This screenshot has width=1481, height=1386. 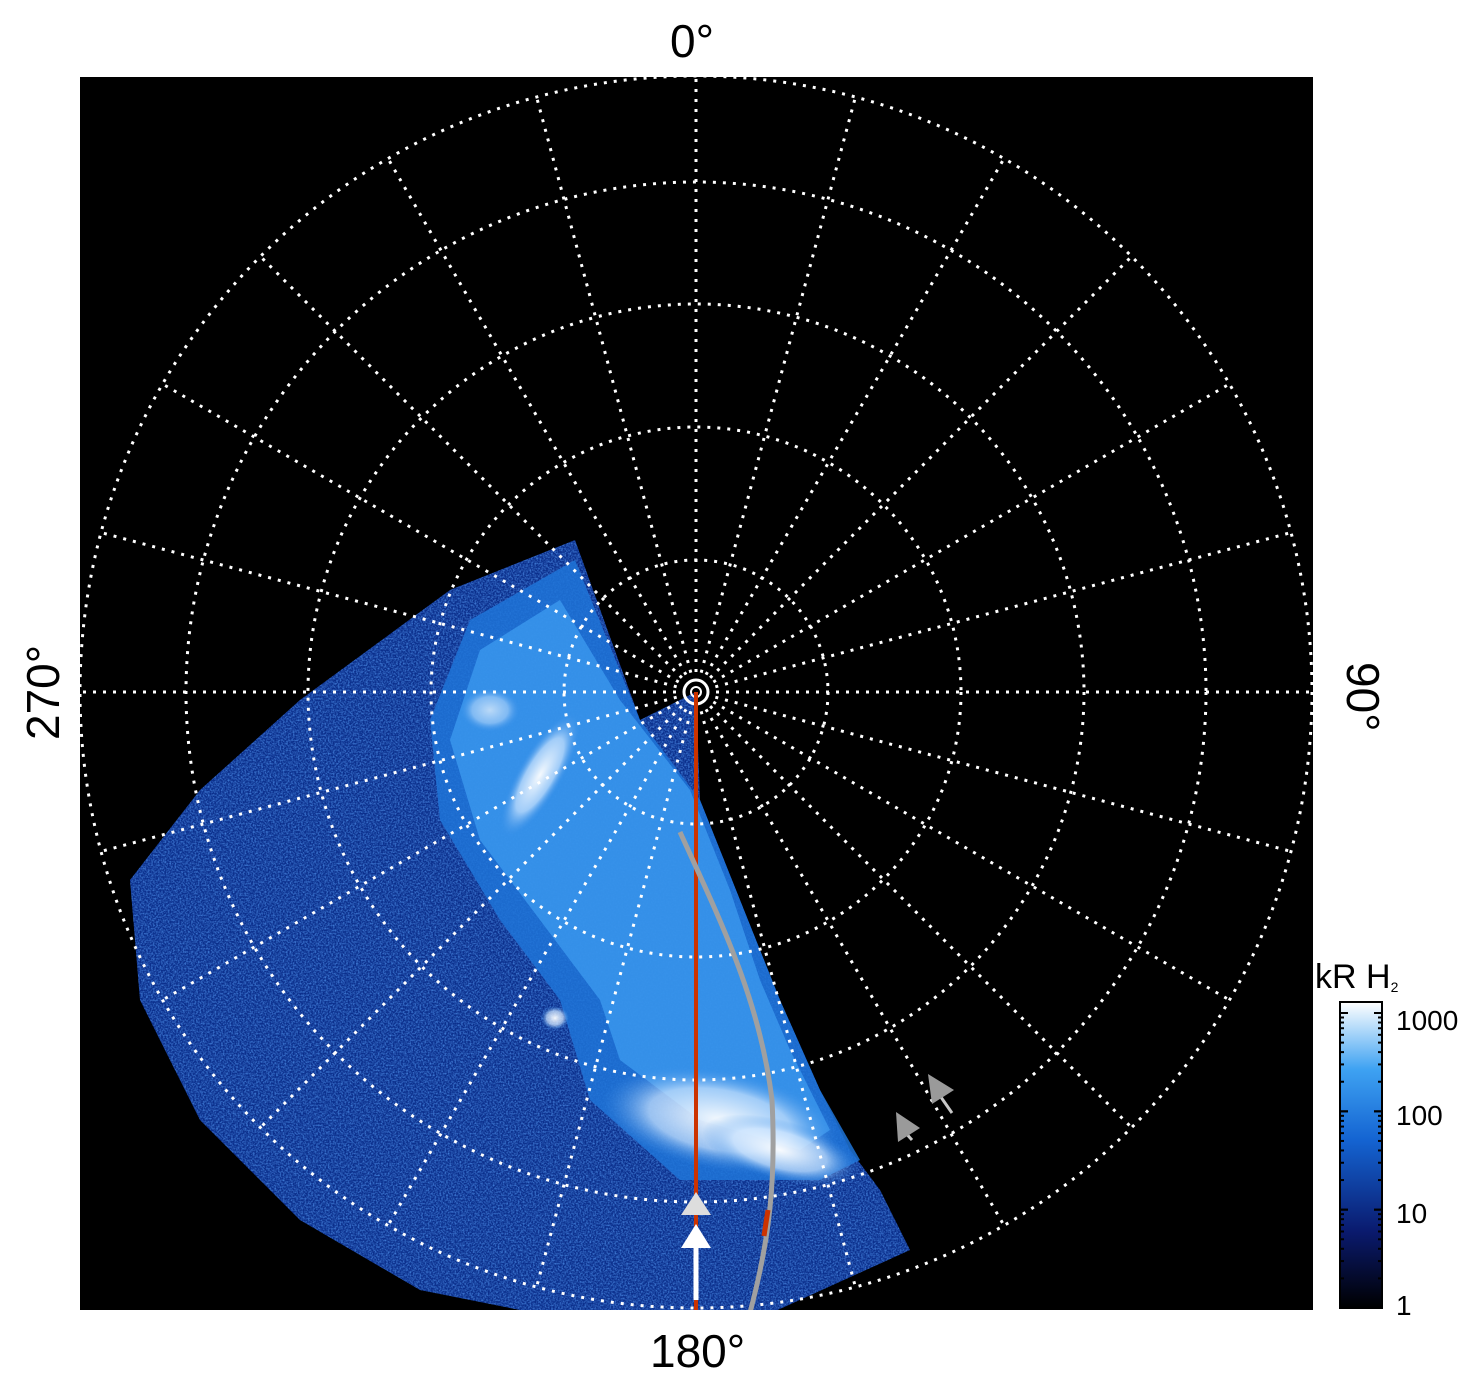 What do you see at coordinates (1404, 1305) in the screenshot?
I see `colorbar-tick-1: 1` at bounding box center [1404, 1305].